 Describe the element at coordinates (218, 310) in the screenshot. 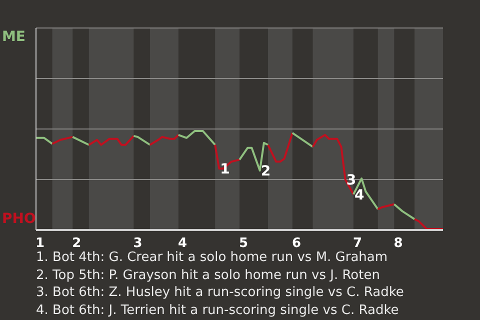

I see `text: 4. Bot 6th: J. Terrien hit a run-scoring single vs C. Radke` at that location.